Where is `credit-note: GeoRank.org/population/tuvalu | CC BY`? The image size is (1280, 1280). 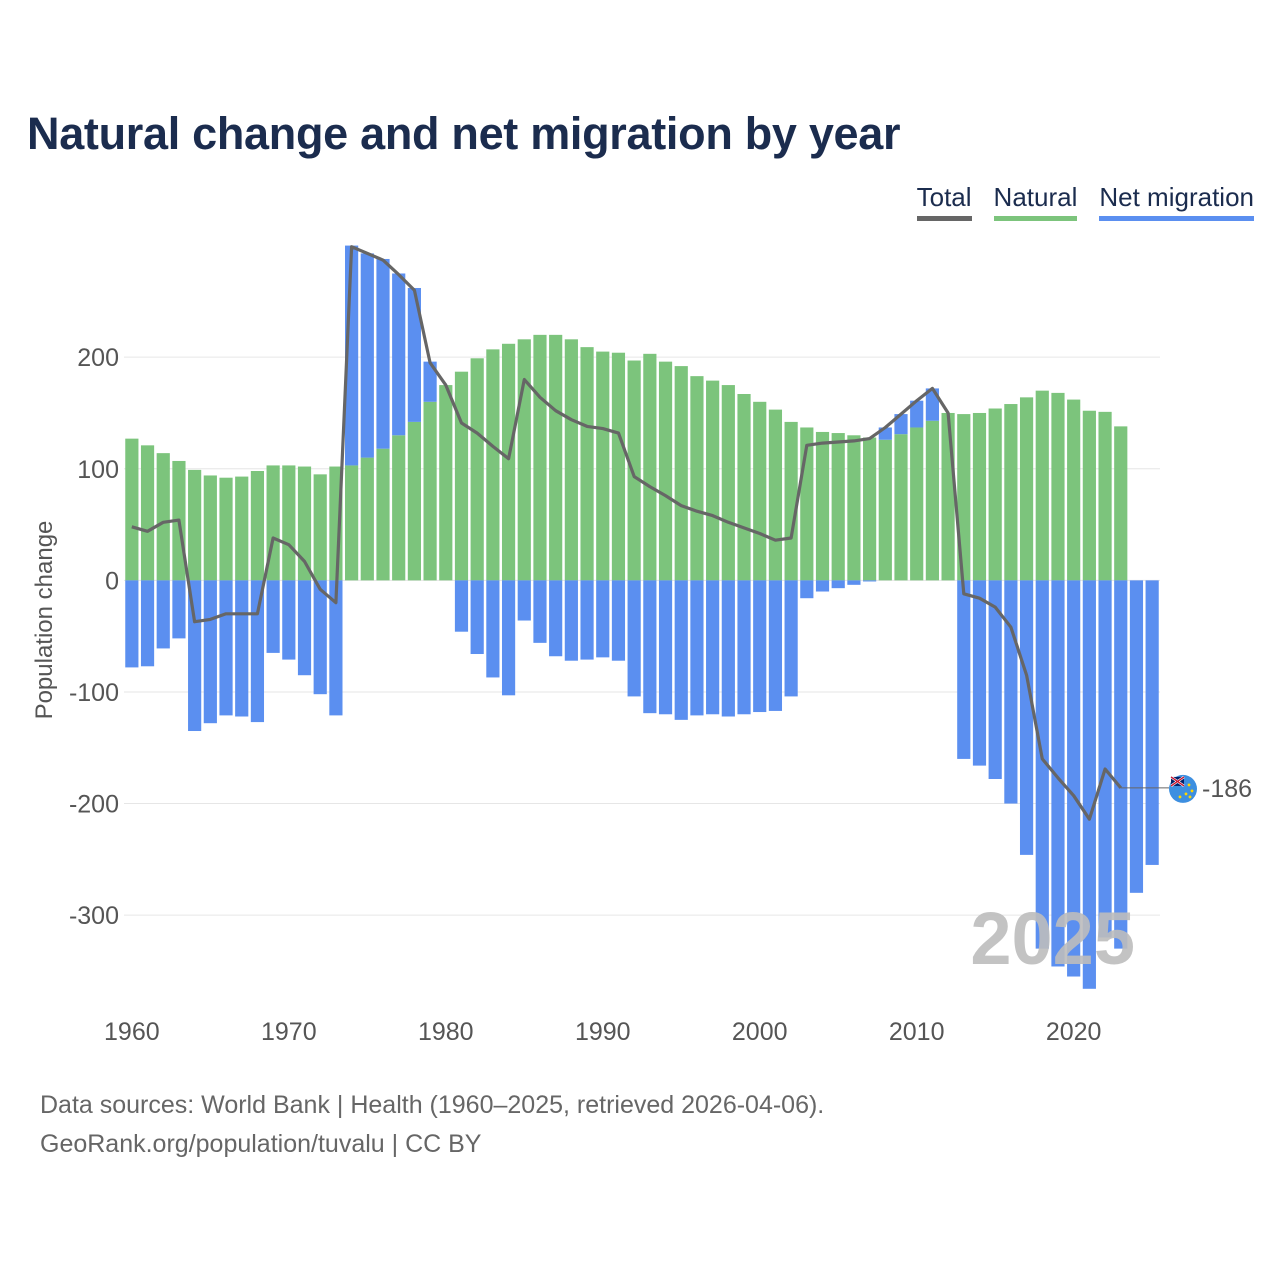 credit-note: GeoRank.org/population/tuvalu | CC BY is located at coordinates (261, 1144).